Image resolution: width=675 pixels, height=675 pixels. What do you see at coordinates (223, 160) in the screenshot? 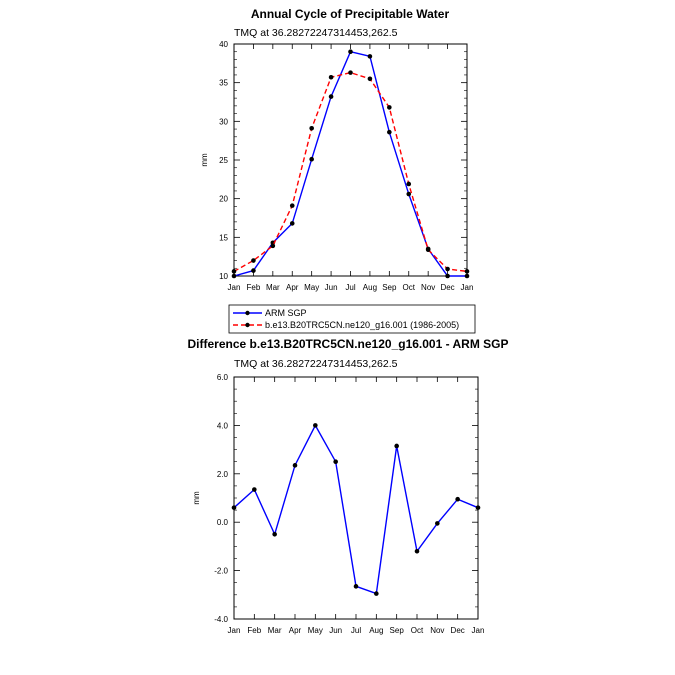
I see `y-tick-label: 25` at bounding box center [223, 160].